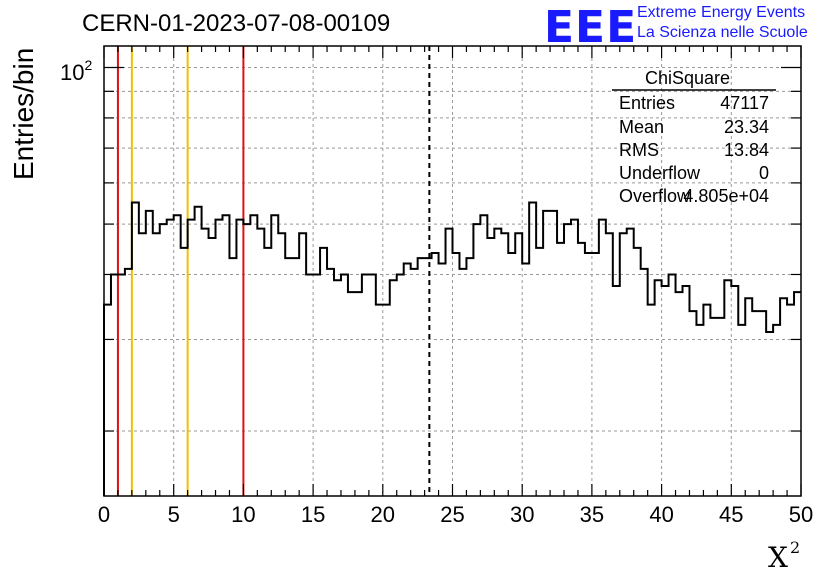  I want to click on stats-value-overflow: 4.805e+04, so click(726, 196).